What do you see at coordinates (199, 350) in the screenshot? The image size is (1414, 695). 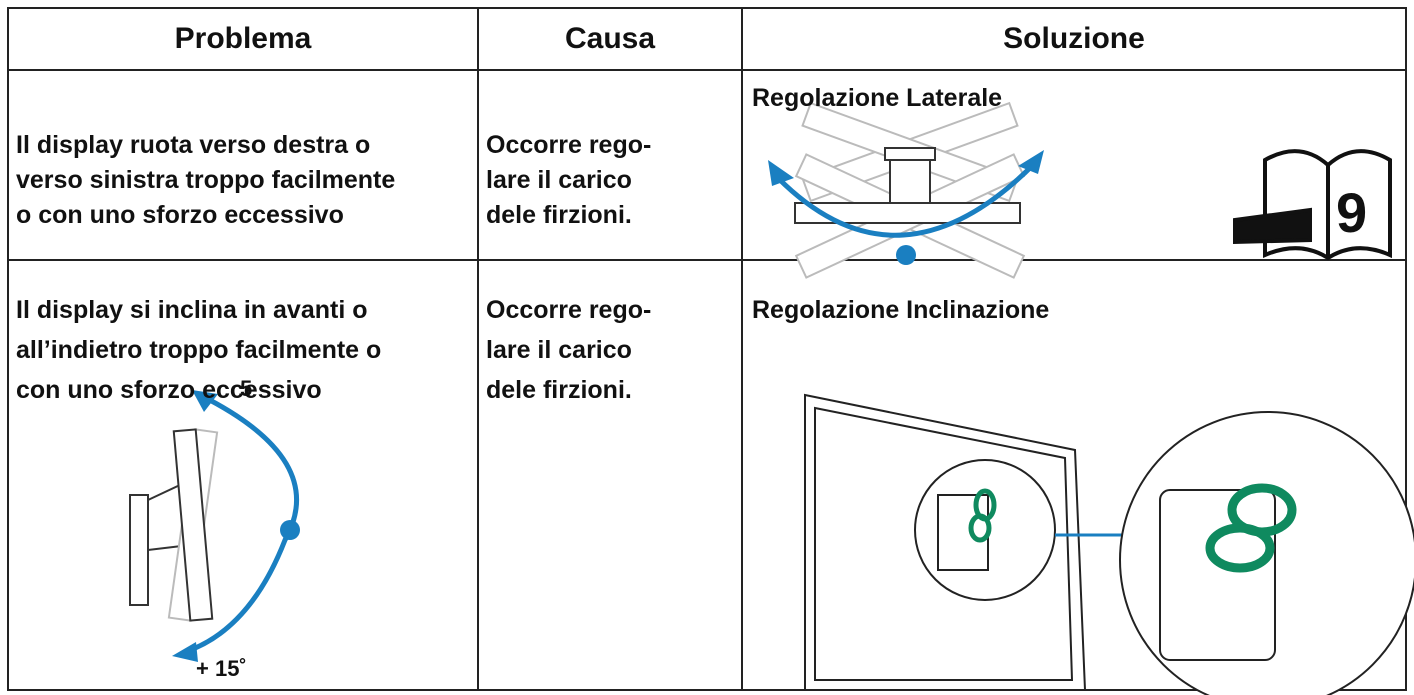 I see `problem-line: all’indietro troppo facilmente o` at bounding box center [199, 350].